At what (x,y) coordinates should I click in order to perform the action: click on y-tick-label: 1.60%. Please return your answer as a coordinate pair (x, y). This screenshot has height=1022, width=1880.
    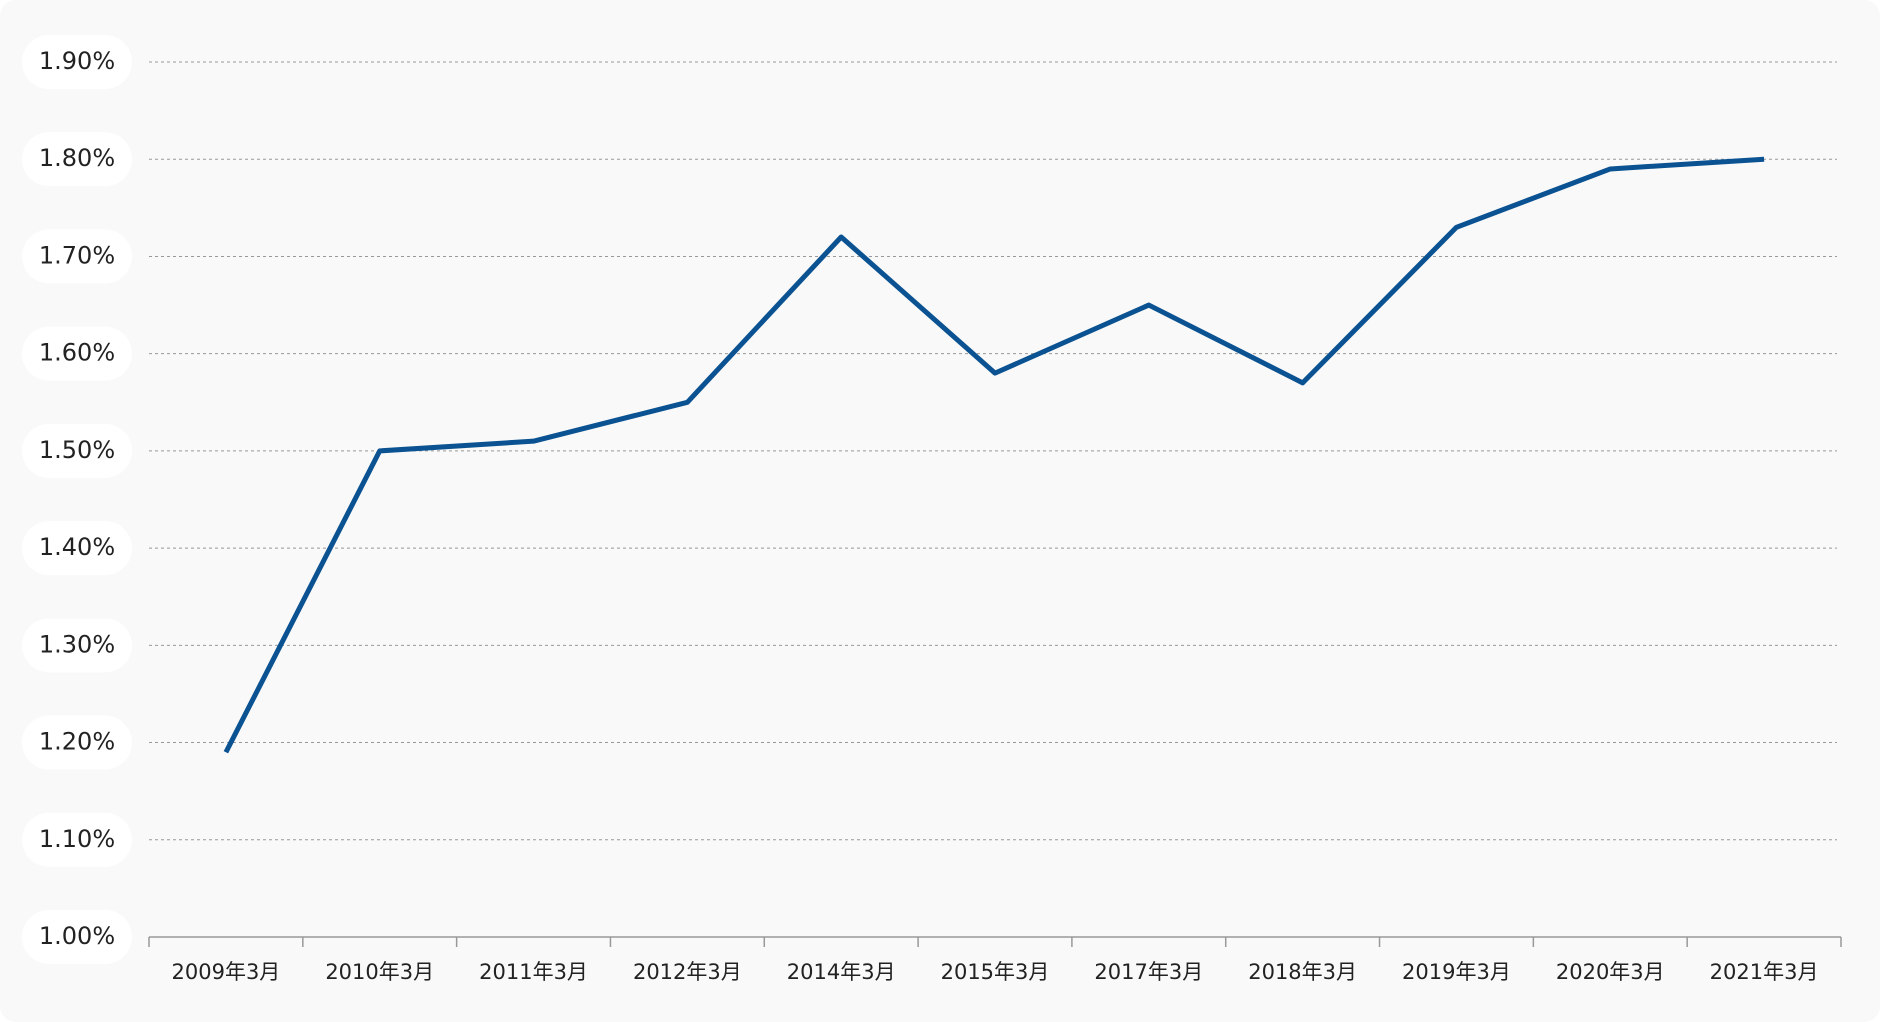
    Looking at the image, I should click on (77, 353).